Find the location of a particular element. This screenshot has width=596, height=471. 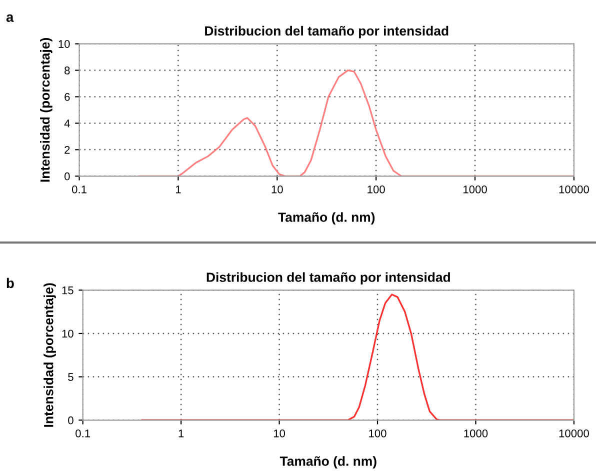

text: a is located at coordinates (10, 18).